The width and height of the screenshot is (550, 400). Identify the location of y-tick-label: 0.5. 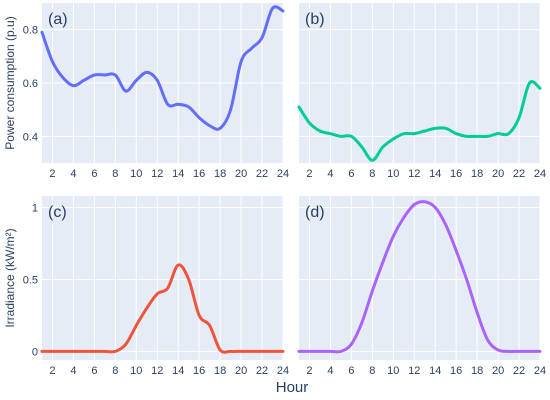
(30, 280).